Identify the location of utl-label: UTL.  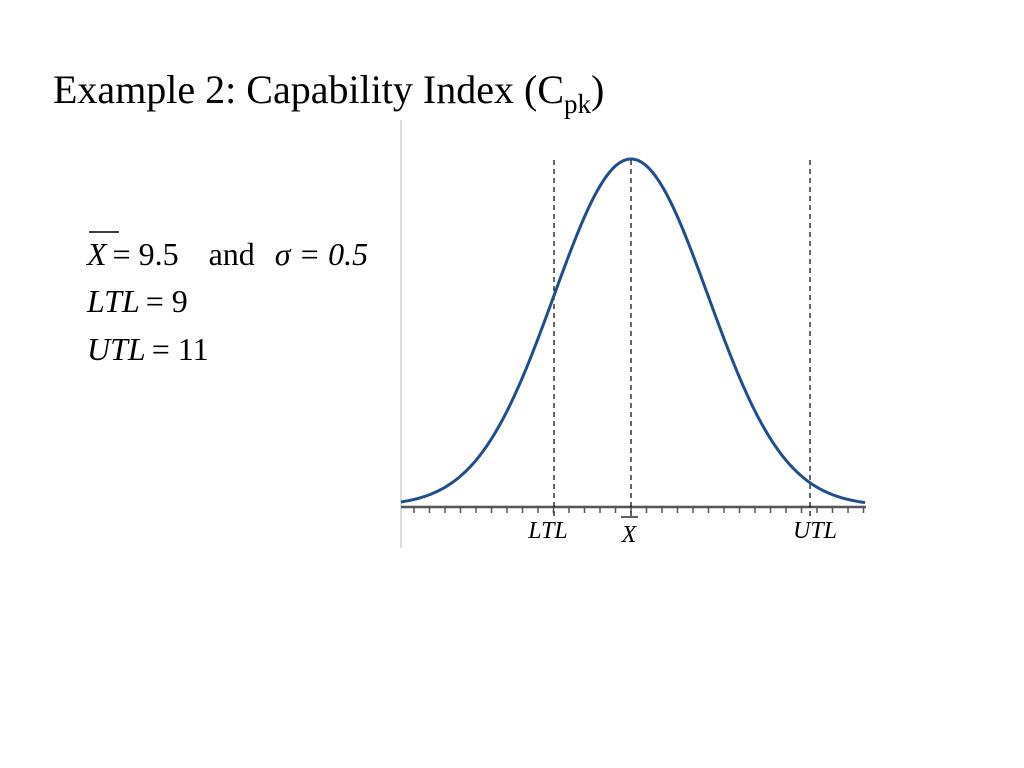
(815, 531).